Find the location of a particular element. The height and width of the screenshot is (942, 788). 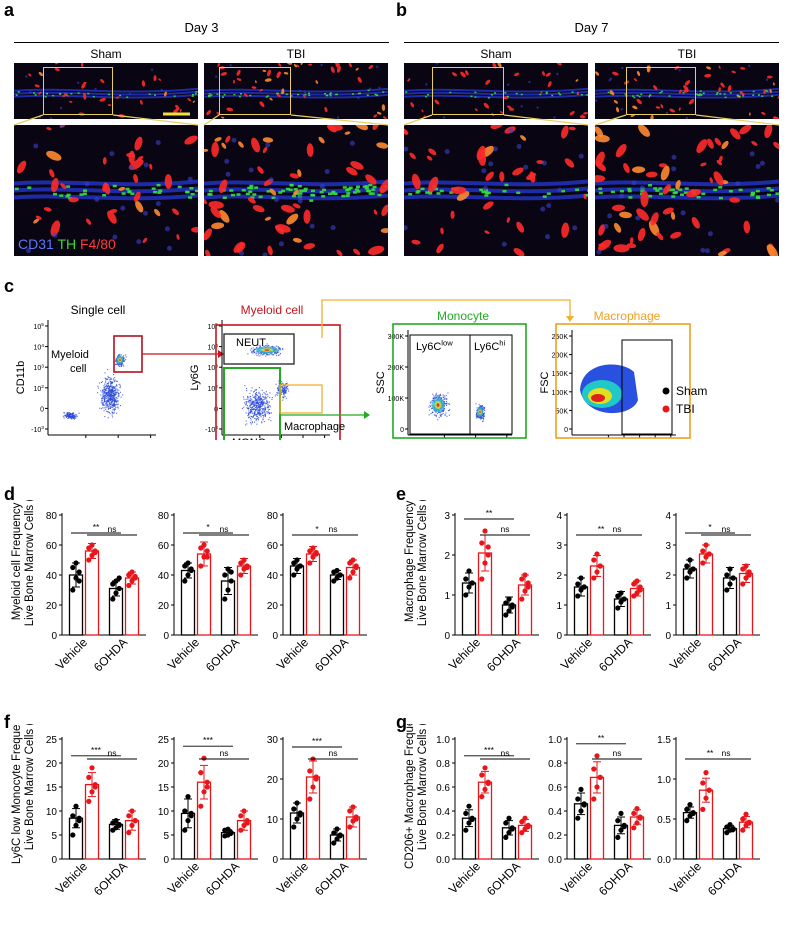

y-tick-label: 1.0 is located at coordinates (664, 780).